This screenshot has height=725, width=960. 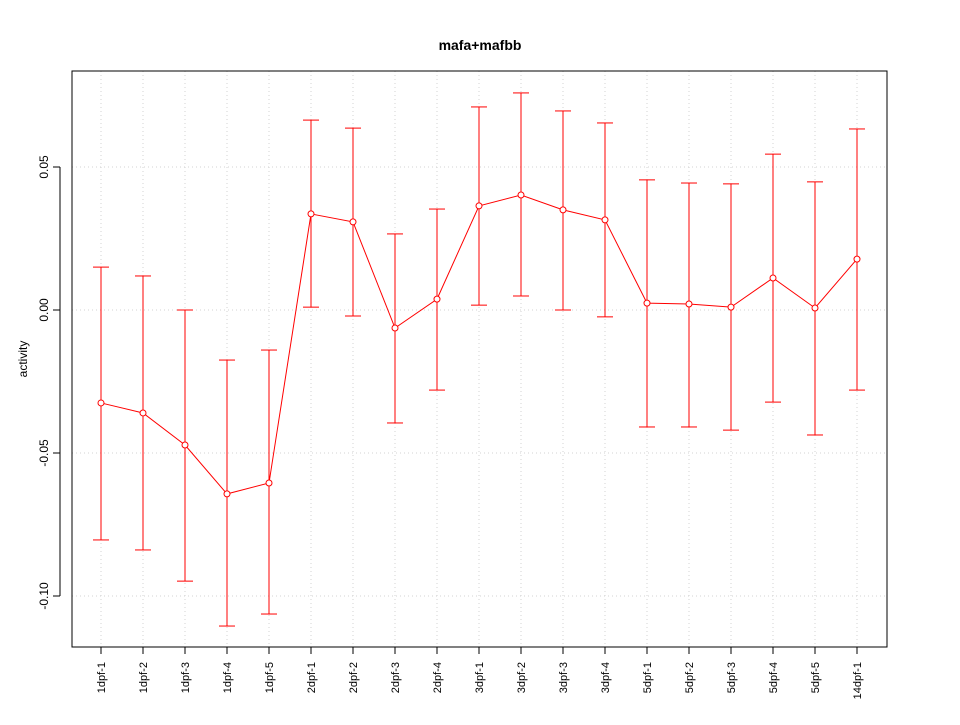 I want to click on y-tick-label: -0.10, so click(x=44, y=596).